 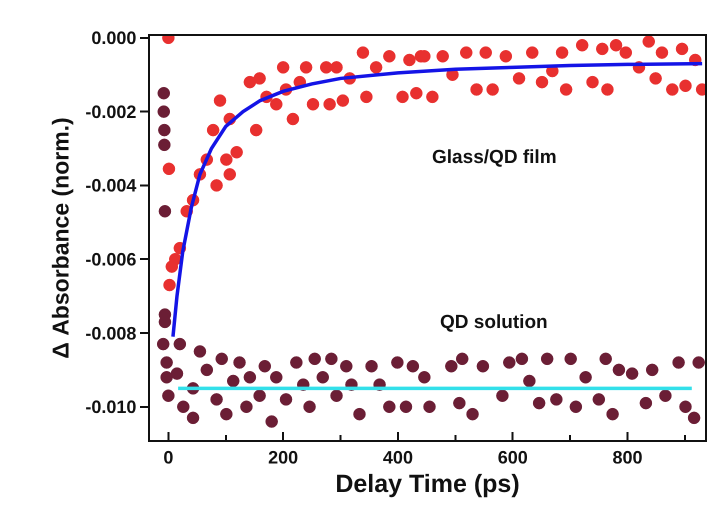 I want to click on y-tick-label: -0.006, so click(x=110, y=260).